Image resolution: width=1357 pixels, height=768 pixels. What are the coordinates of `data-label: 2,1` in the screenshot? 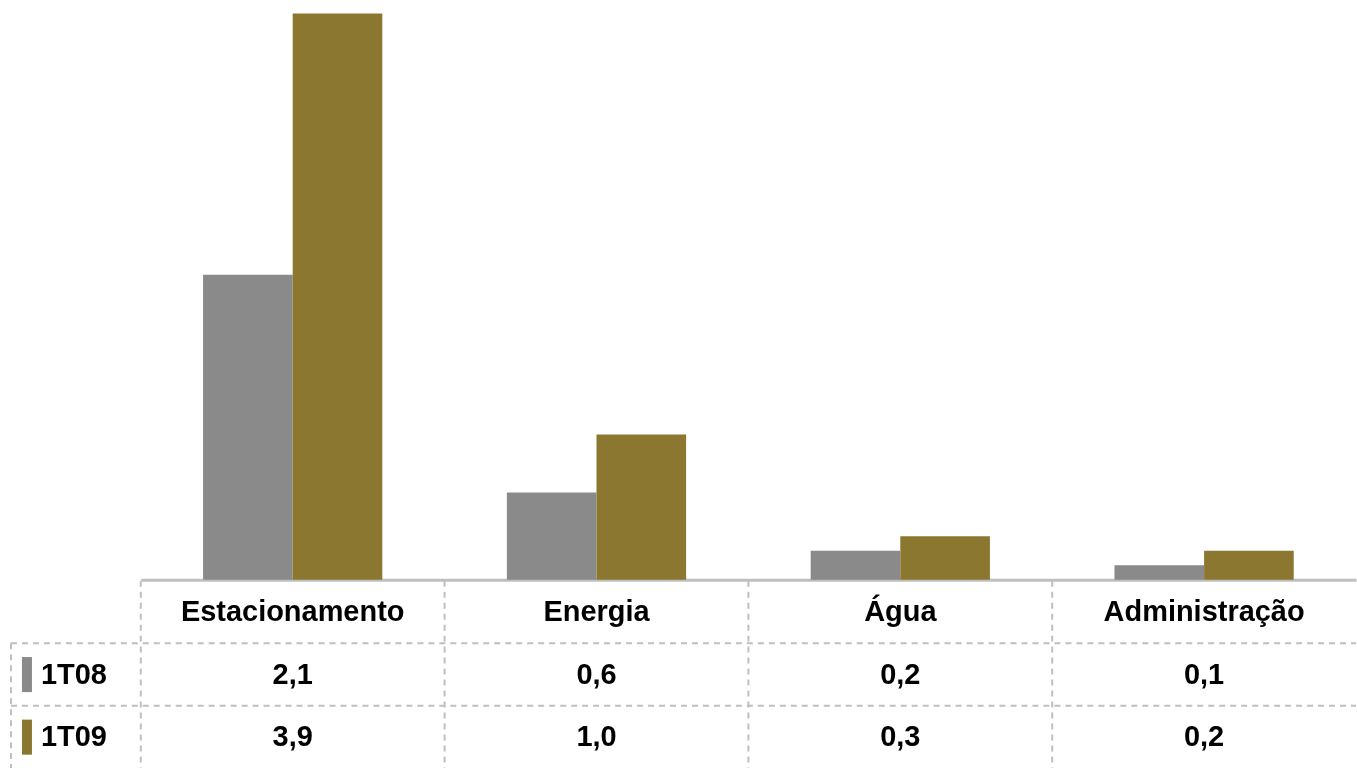 It's located at (292, 673).